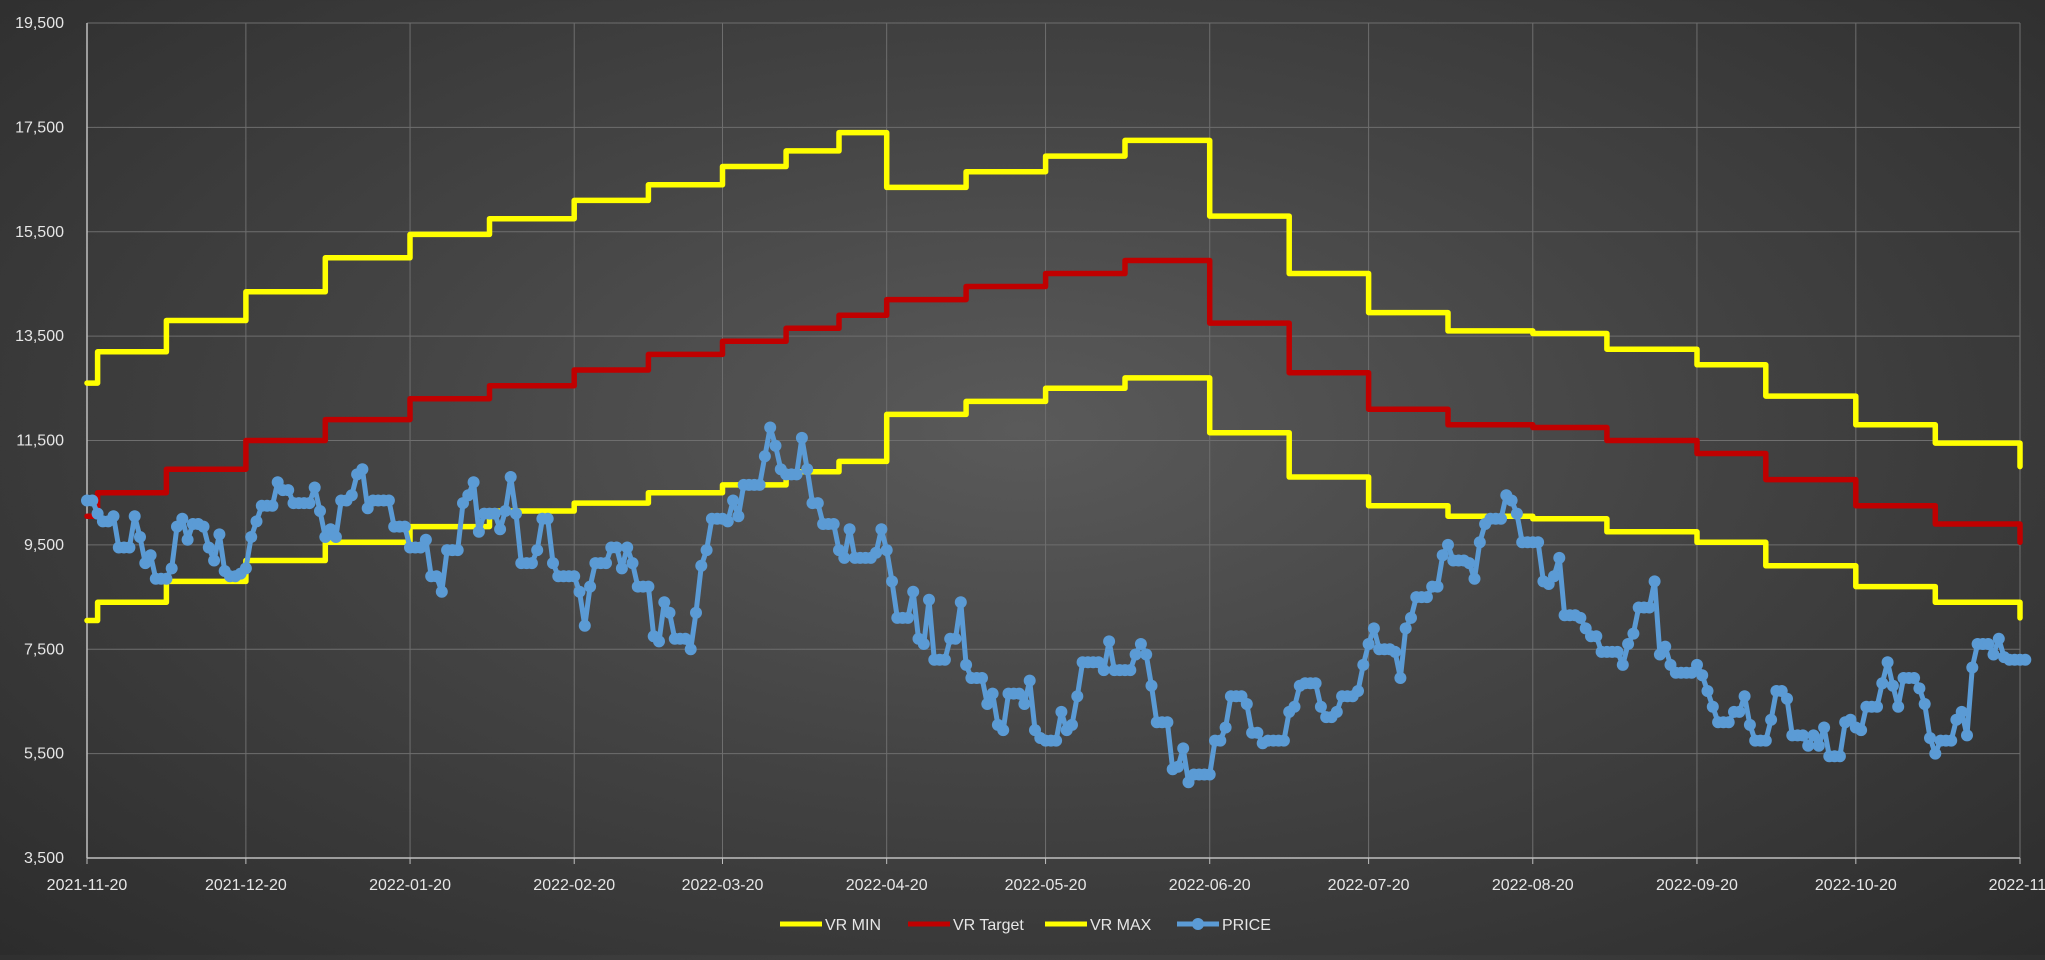  What do you see at coordinates (1246, 925) in the screenshot?
I see `legend-label-price: PRICE` at bounding box center [1246, 925].